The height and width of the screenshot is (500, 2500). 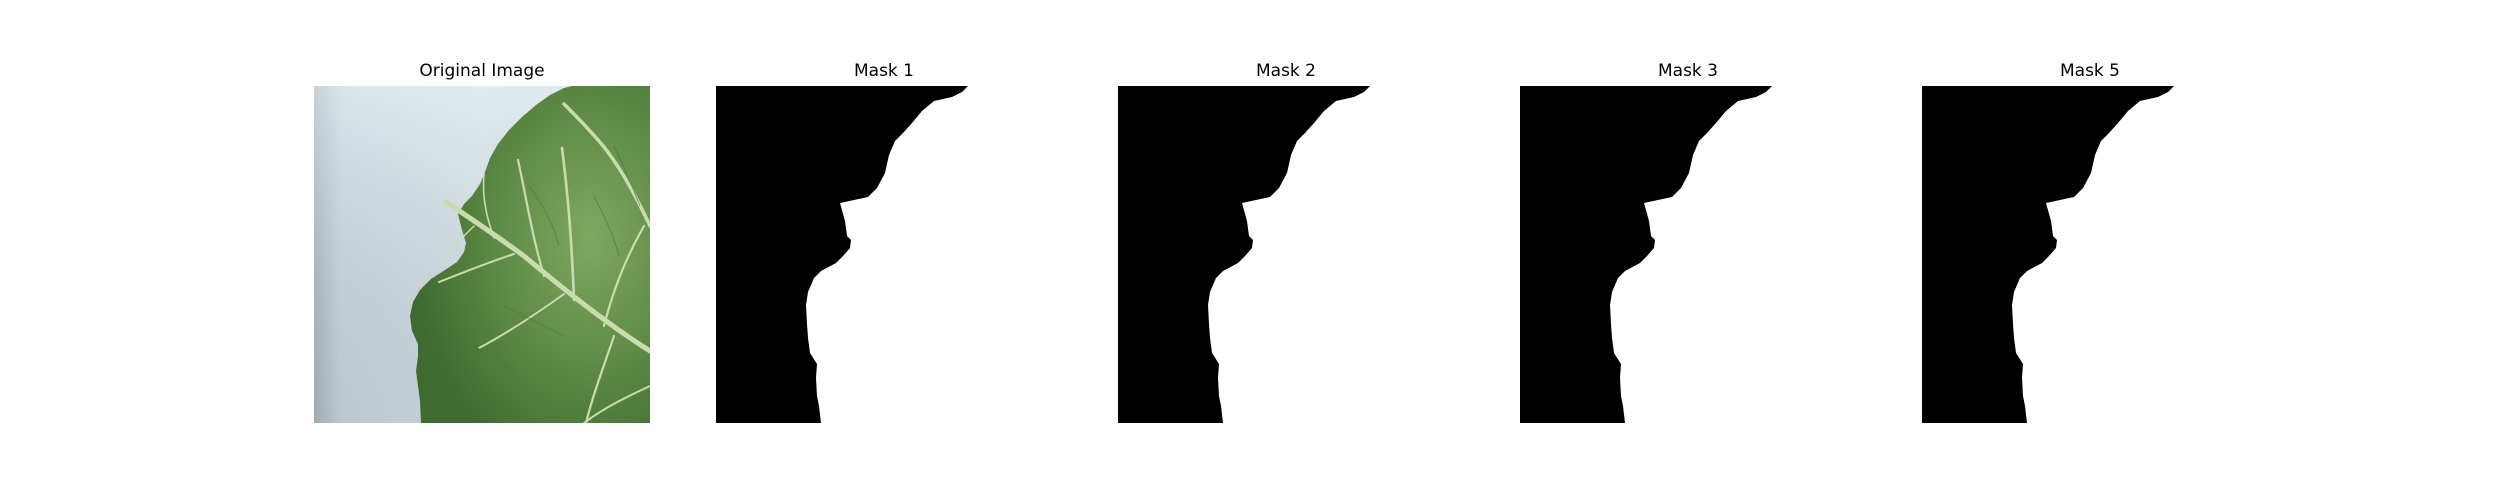 What do you see at coordinates (1285, 71) in the screenshot?
I see `panel-title: Mask 2` at bounding box center [1285, 71].